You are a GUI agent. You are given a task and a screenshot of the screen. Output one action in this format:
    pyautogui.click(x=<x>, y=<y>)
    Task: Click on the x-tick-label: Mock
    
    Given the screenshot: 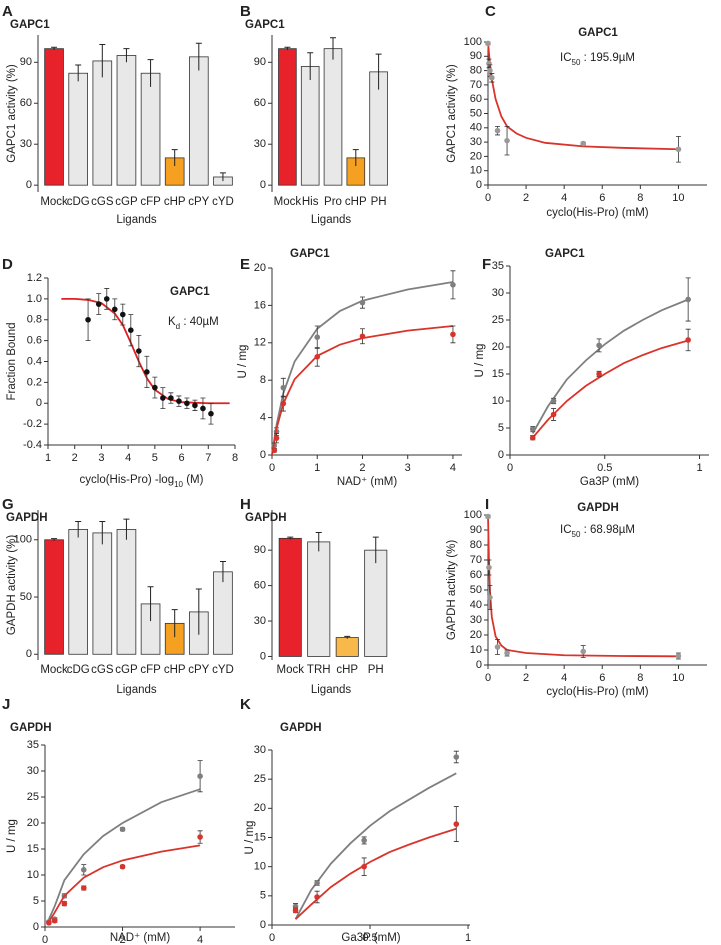 What is the action you would take?
    pyautogui.click(x=54, y=670)
    